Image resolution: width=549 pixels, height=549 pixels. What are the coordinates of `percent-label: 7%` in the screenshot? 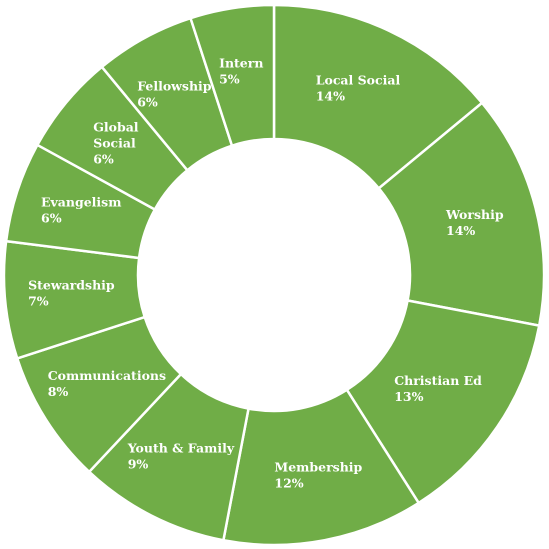 It's located at (38, 300).